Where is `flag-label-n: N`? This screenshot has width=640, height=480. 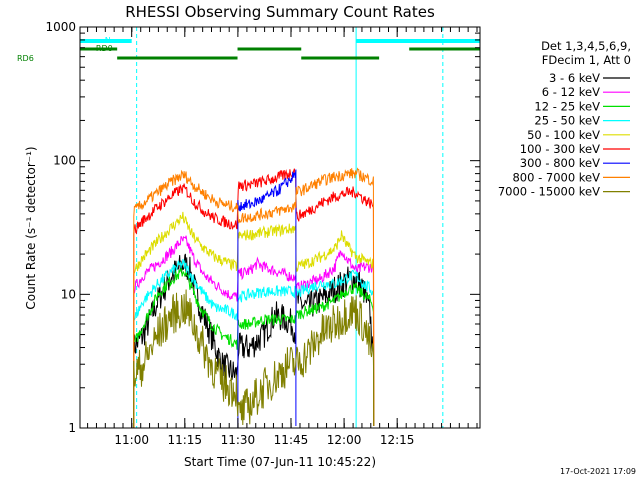 flag-label-n: N is located at coordinates (108, 40).